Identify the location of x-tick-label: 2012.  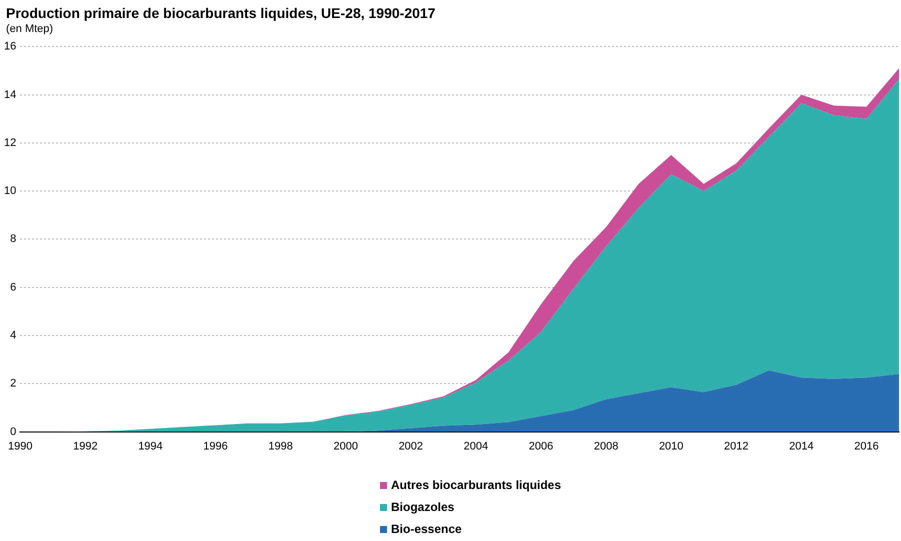
(736, 446).